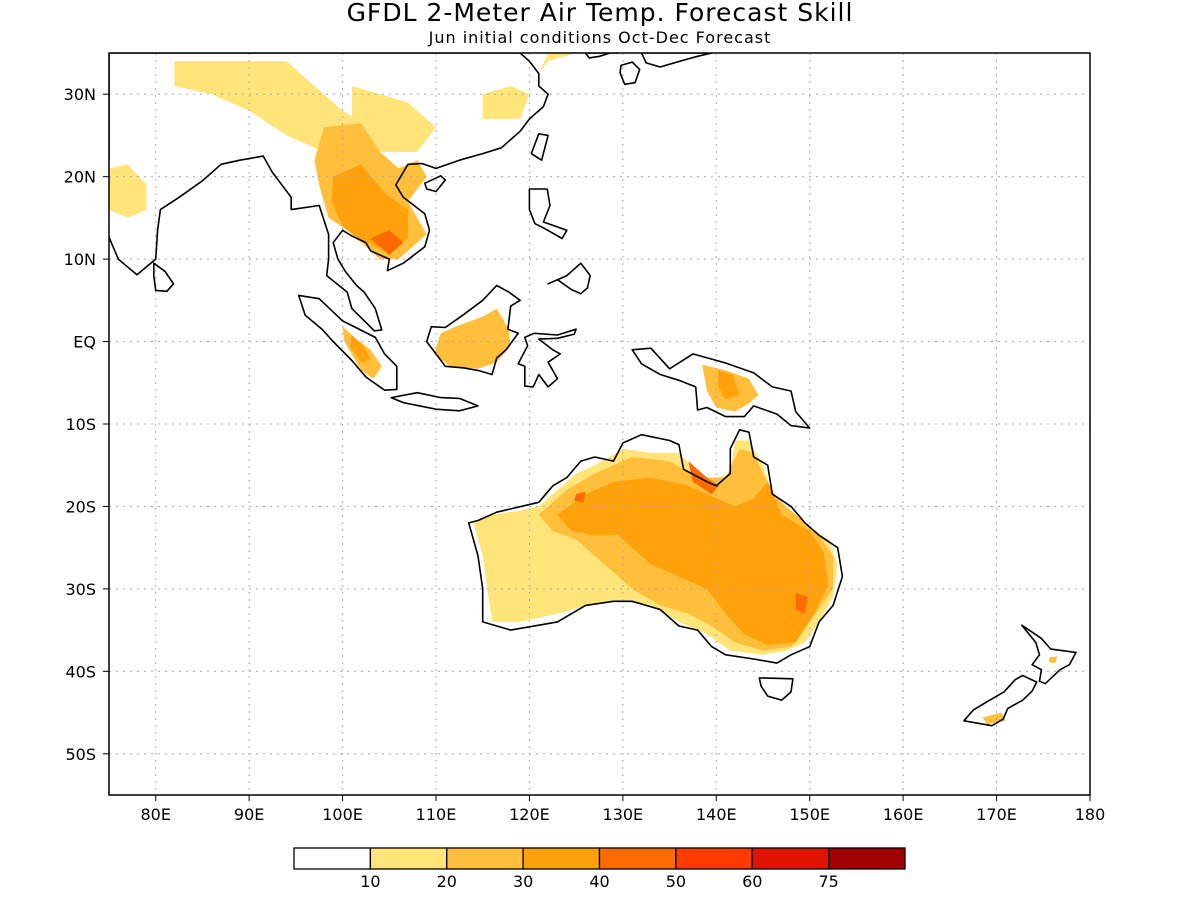 The height and width of the screenshot is (900, 1200). I want to click on lat-tick-label: 10S, so click(80, 424).